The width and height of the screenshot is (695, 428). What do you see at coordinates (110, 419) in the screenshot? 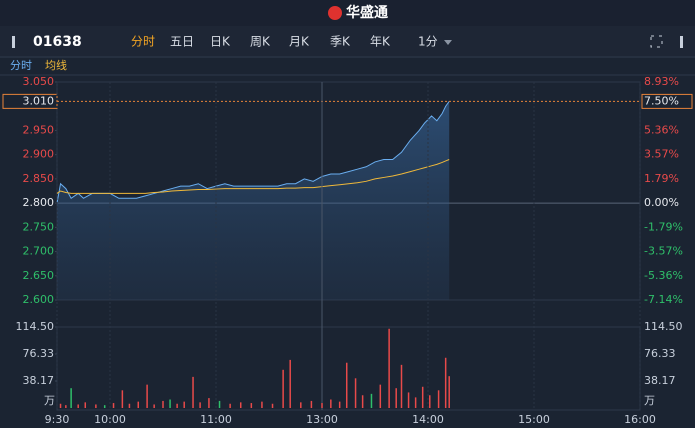
I see `x-tick-label: 10:00` at bounding box center [110, 419].